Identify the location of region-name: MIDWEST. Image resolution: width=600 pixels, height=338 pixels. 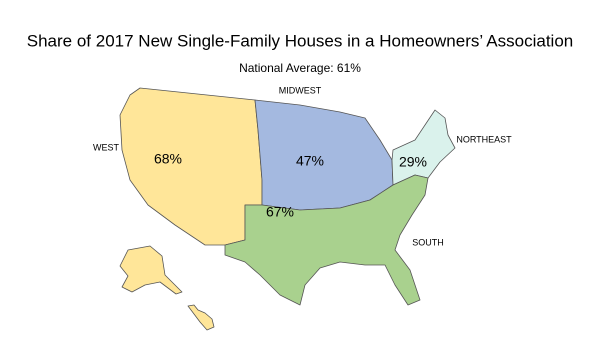
(300, 90).